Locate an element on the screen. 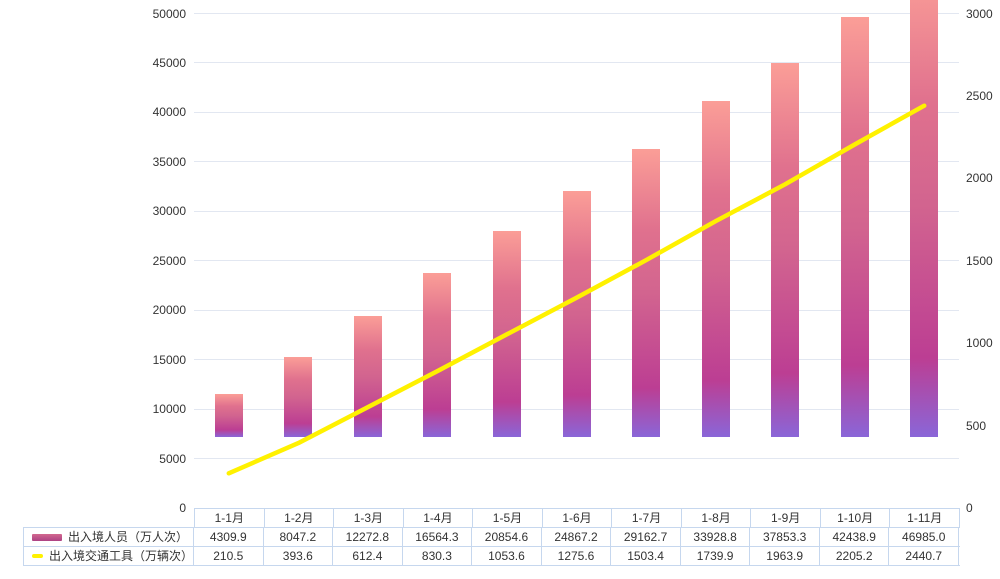 The height and width of the screenshot is (579, 1000). table-value-cell: 1053.6 is located at coordinates (507, 556).